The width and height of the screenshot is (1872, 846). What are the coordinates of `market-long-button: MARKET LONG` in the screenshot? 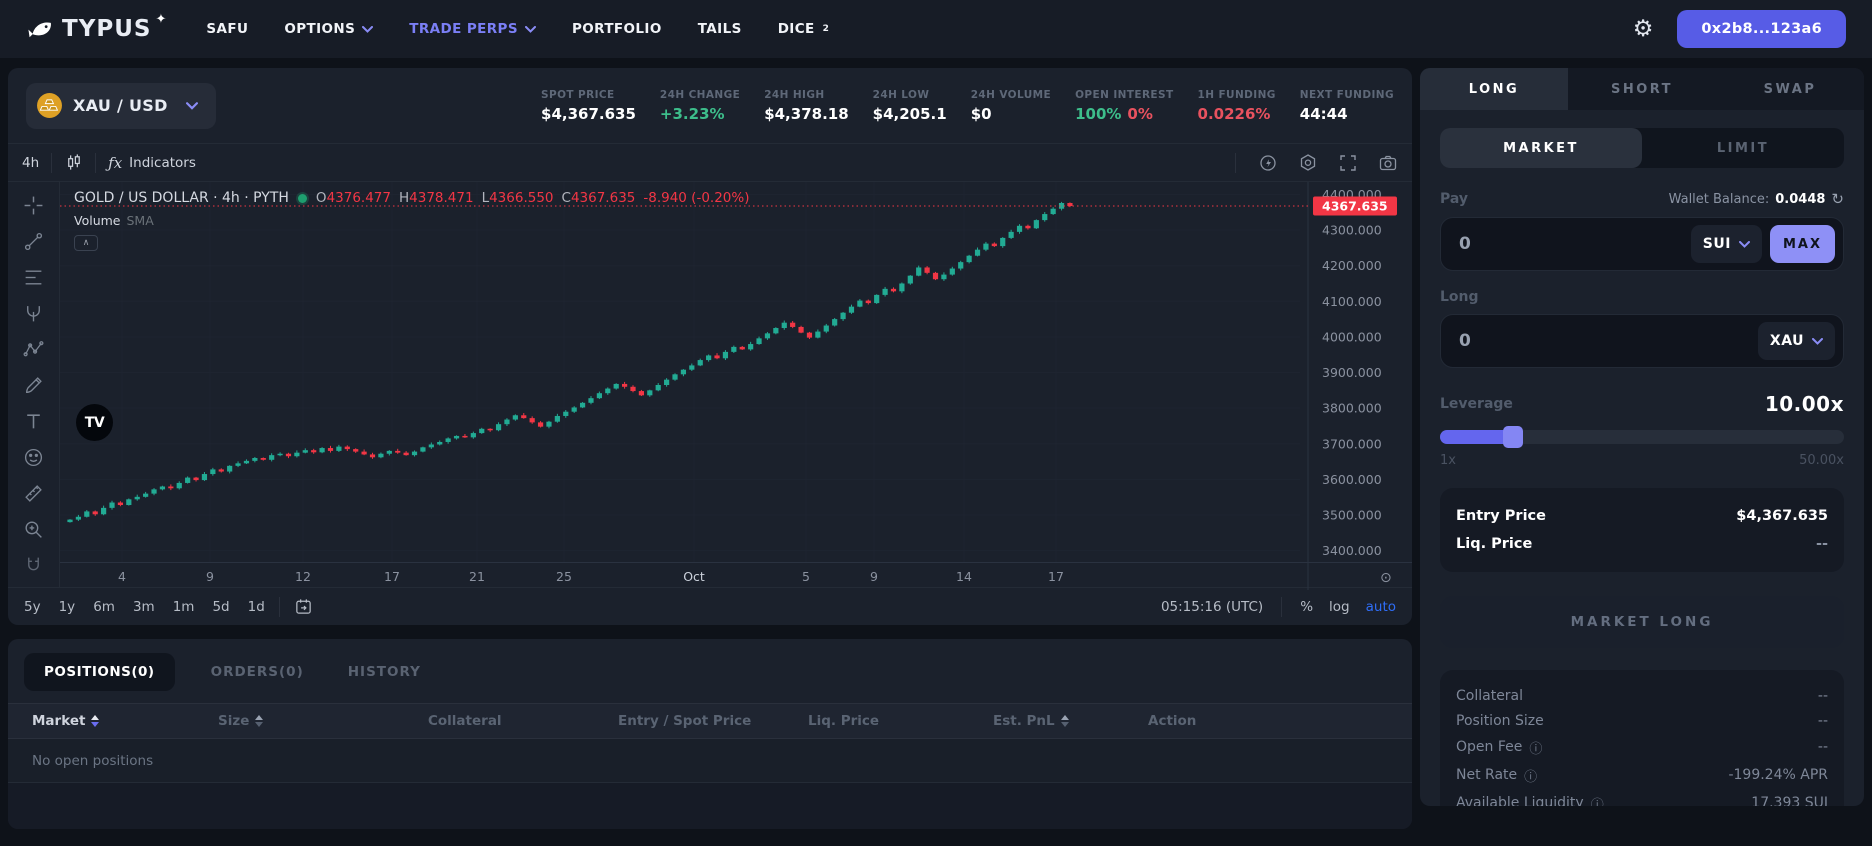 It's located at (1642, 622).